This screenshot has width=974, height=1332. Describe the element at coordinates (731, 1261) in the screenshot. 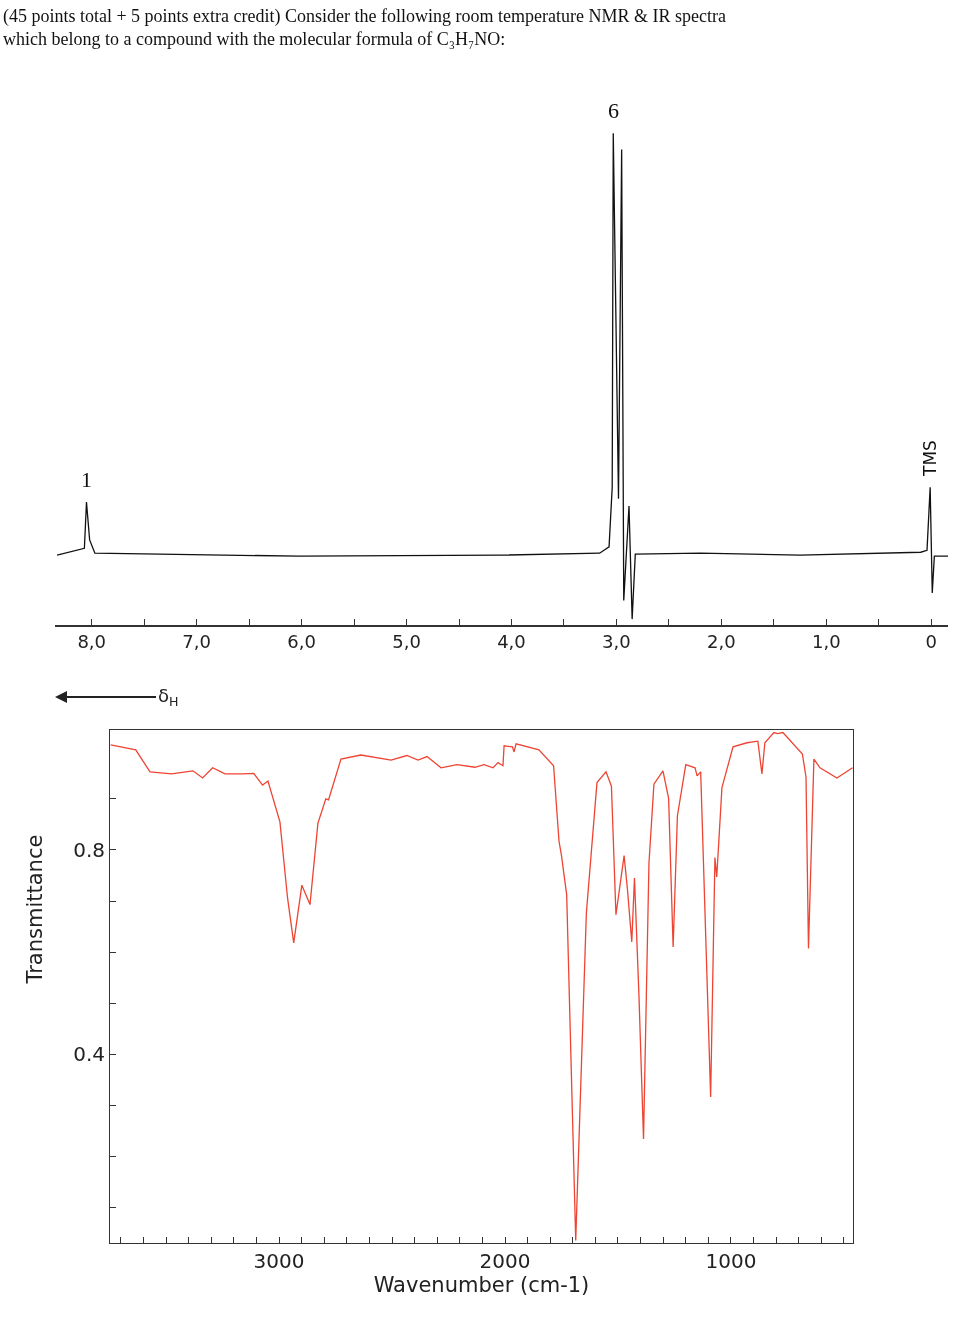

I see `x-tick-label: 1000` at that location.